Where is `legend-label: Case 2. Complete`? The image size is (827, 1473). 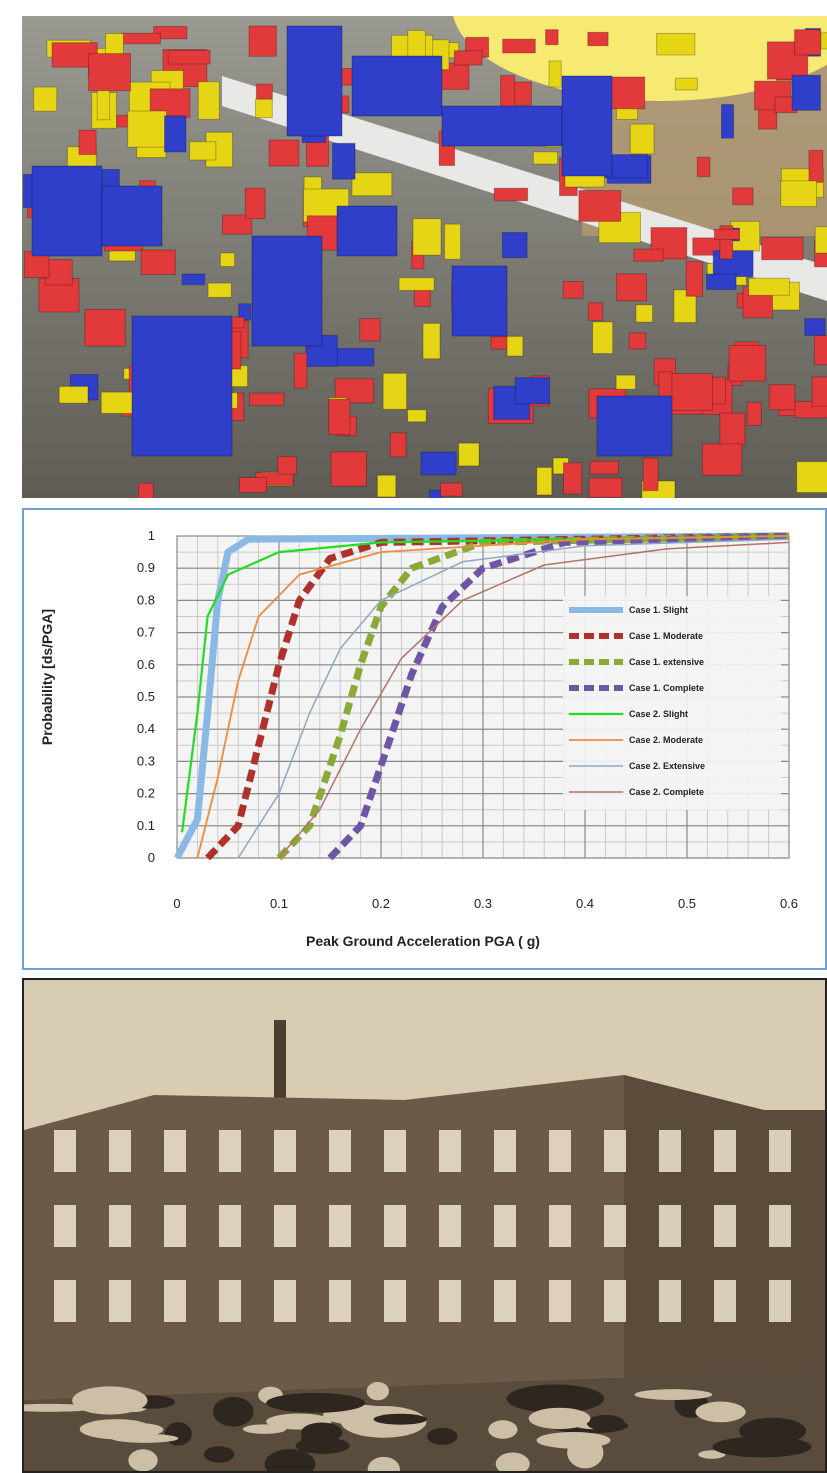 legend-label: Case 2. Complete is located at coordinates (666, 792).